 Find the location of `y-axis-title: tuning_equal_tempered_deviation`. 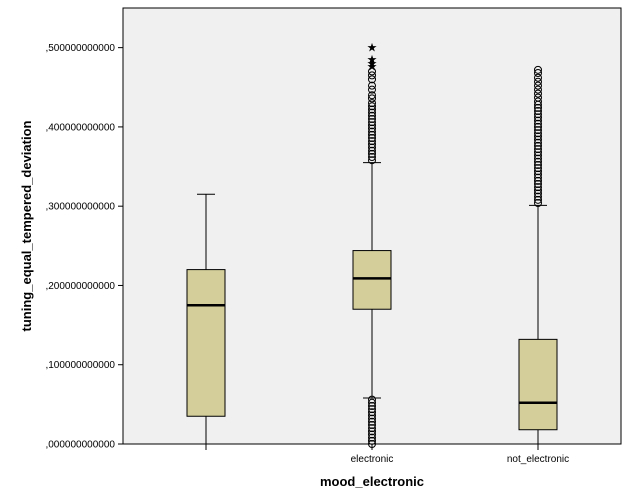

y-axis-title: tuning_equal_tempered_deviation is located at coordinates (26, 225).